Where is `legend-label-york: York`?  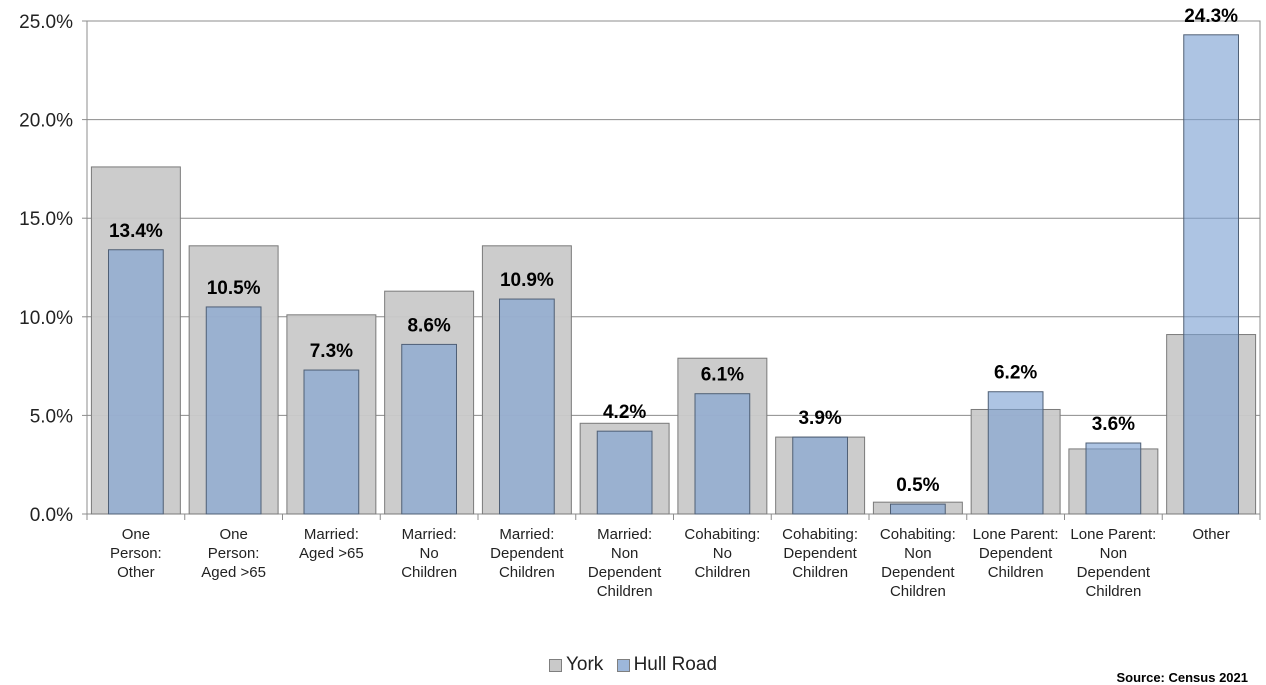 legend-label-york: York is located at coordinates (584, 664).